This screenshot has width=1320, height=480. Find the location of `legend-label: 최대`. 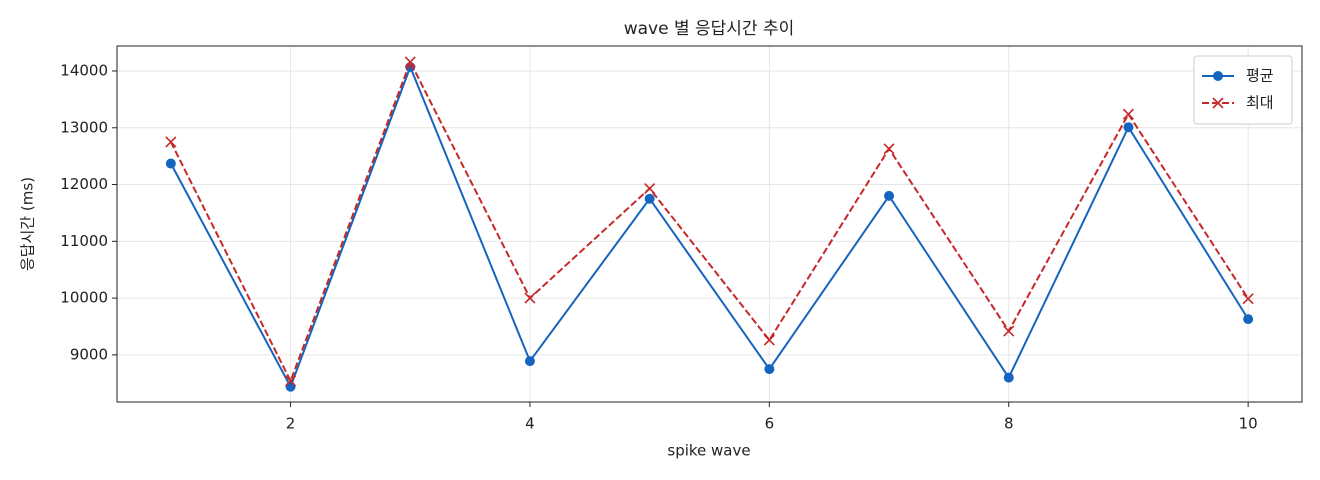

legend-label: 최대 is located at coordinates (1260, 103).